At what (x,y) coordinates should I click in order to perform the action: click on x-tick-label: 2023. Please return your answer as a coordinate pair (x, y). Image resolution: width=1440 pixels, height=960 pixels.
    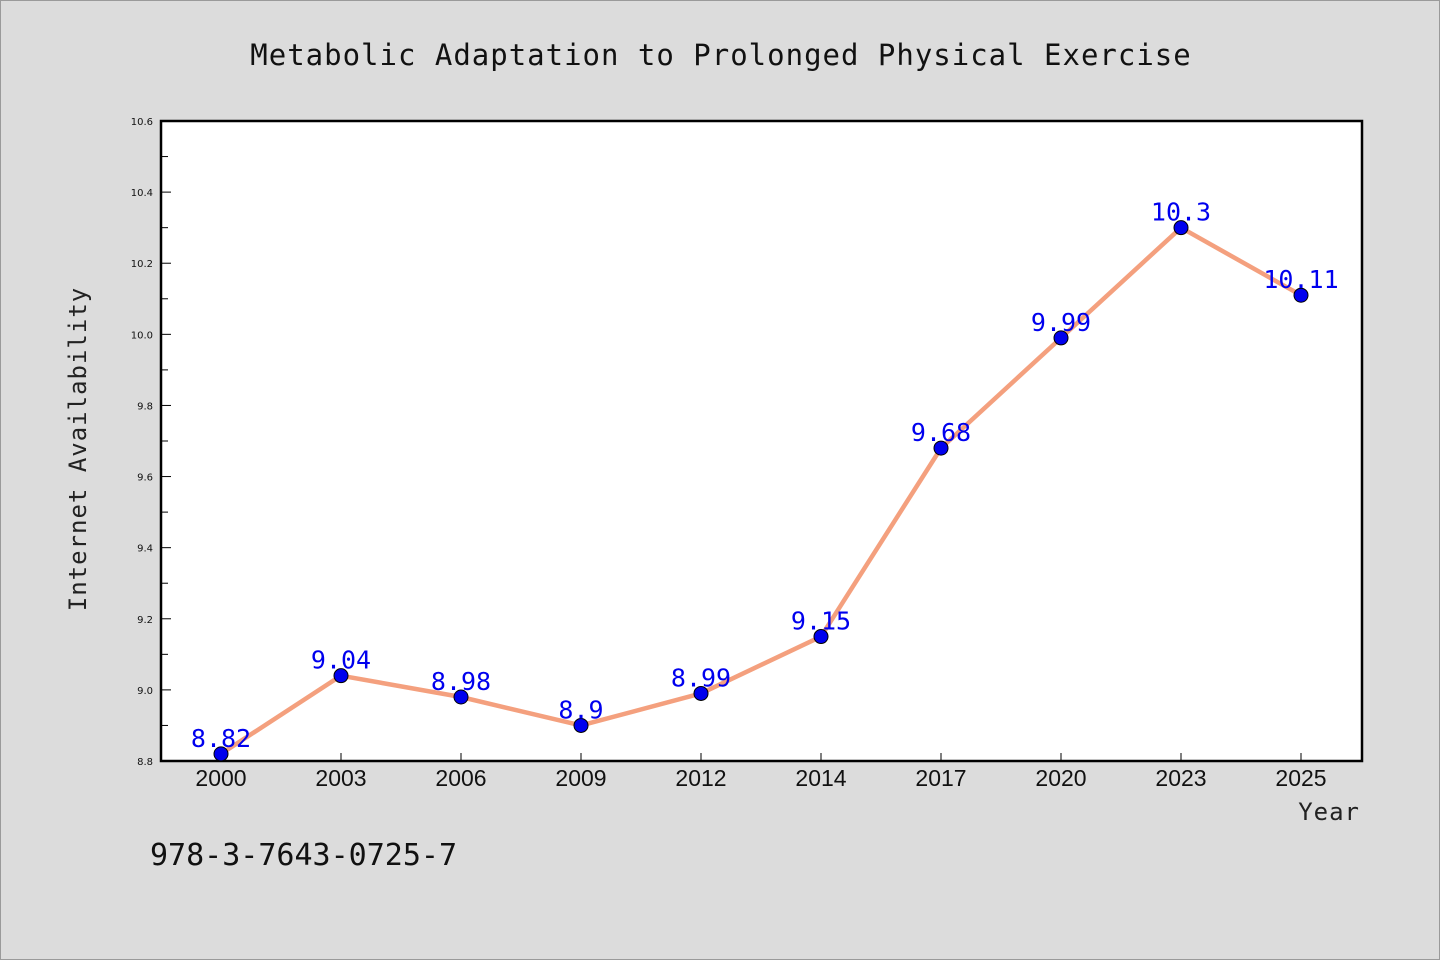
    Looking at the image, I should click on (1180, 778).